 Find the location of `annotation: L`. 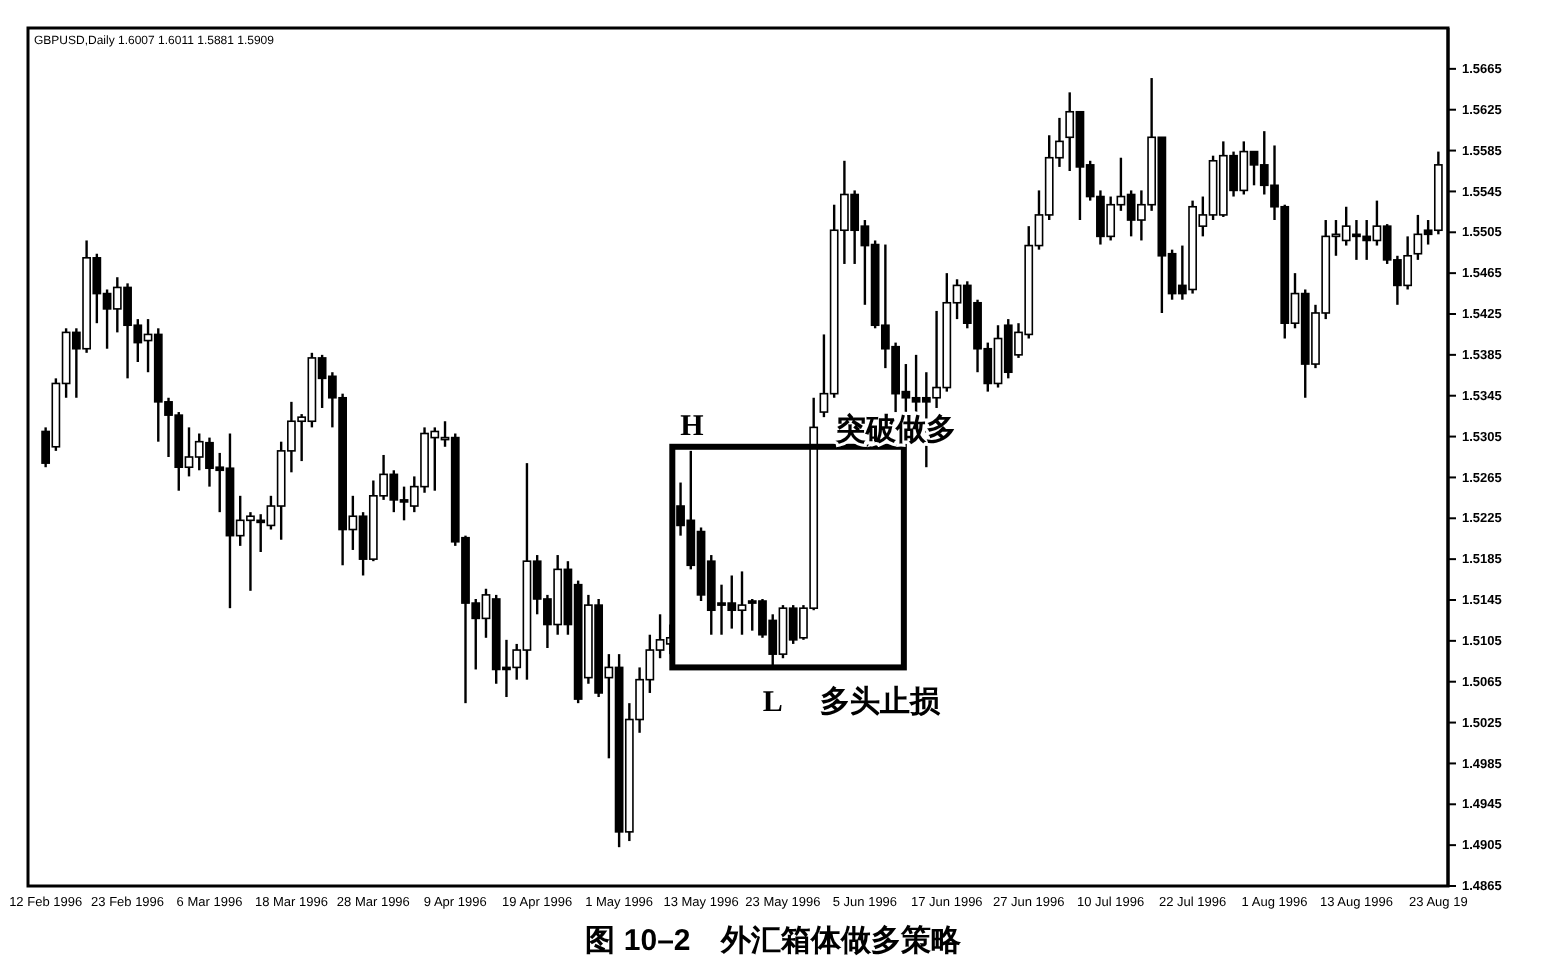

annotation: L is located at coordinates (772, 703).